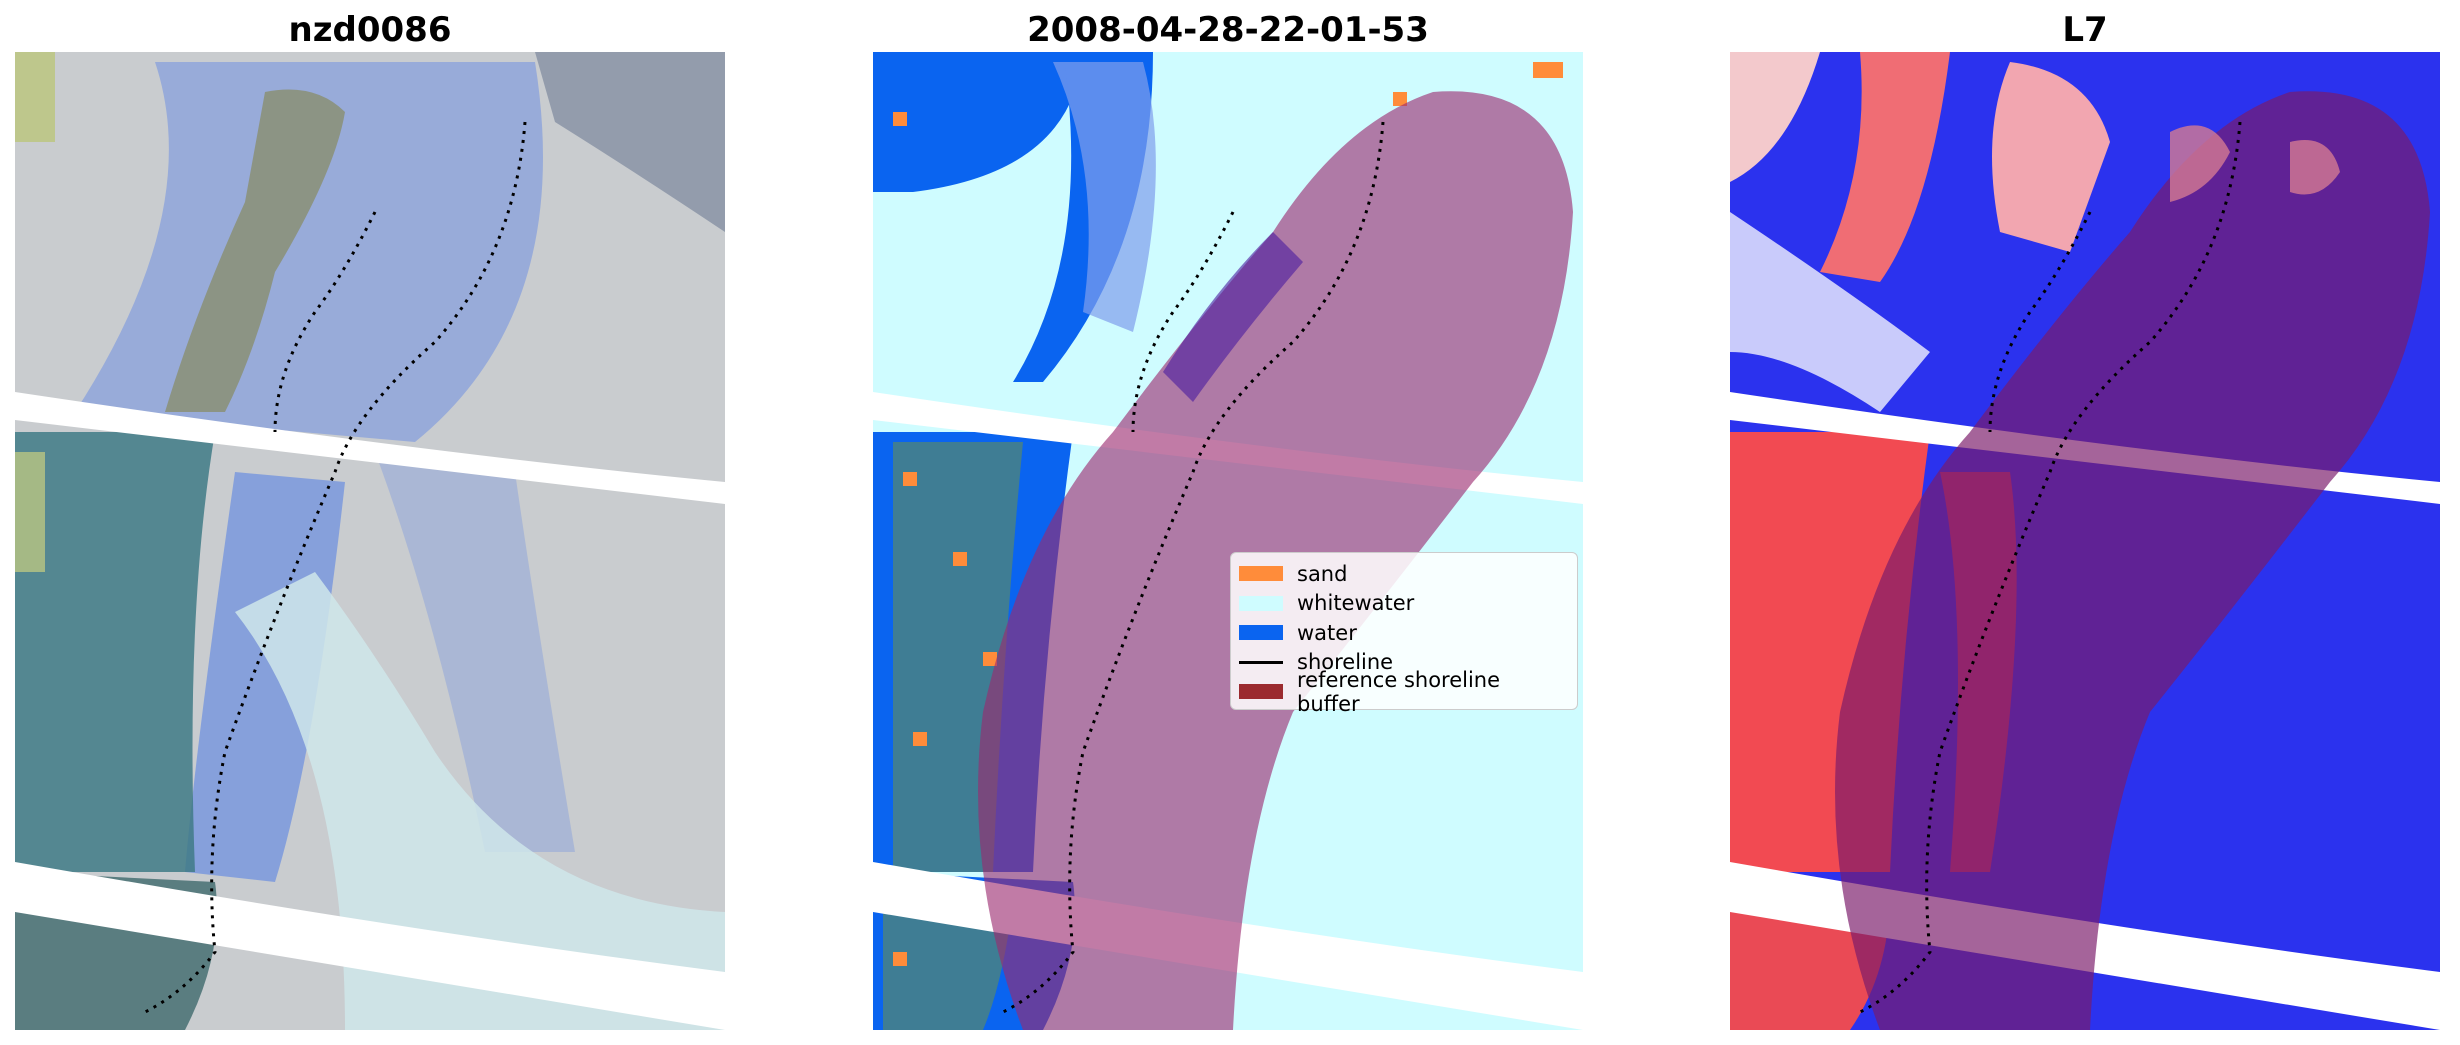  I want to click on legend-swatch-sand, so click(1261, 574).